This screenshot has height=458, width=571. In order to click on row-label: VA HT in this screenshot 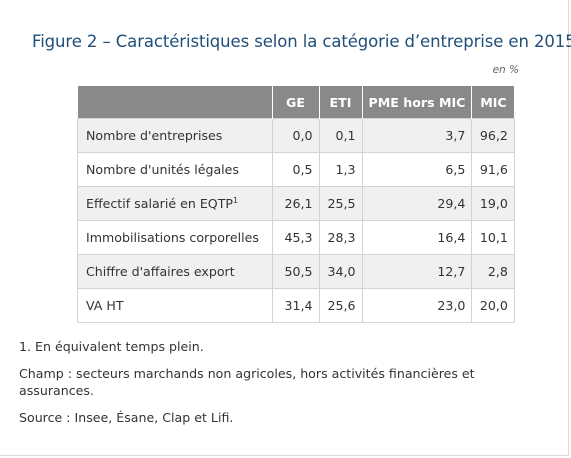, I will do `click(175, 305)`.